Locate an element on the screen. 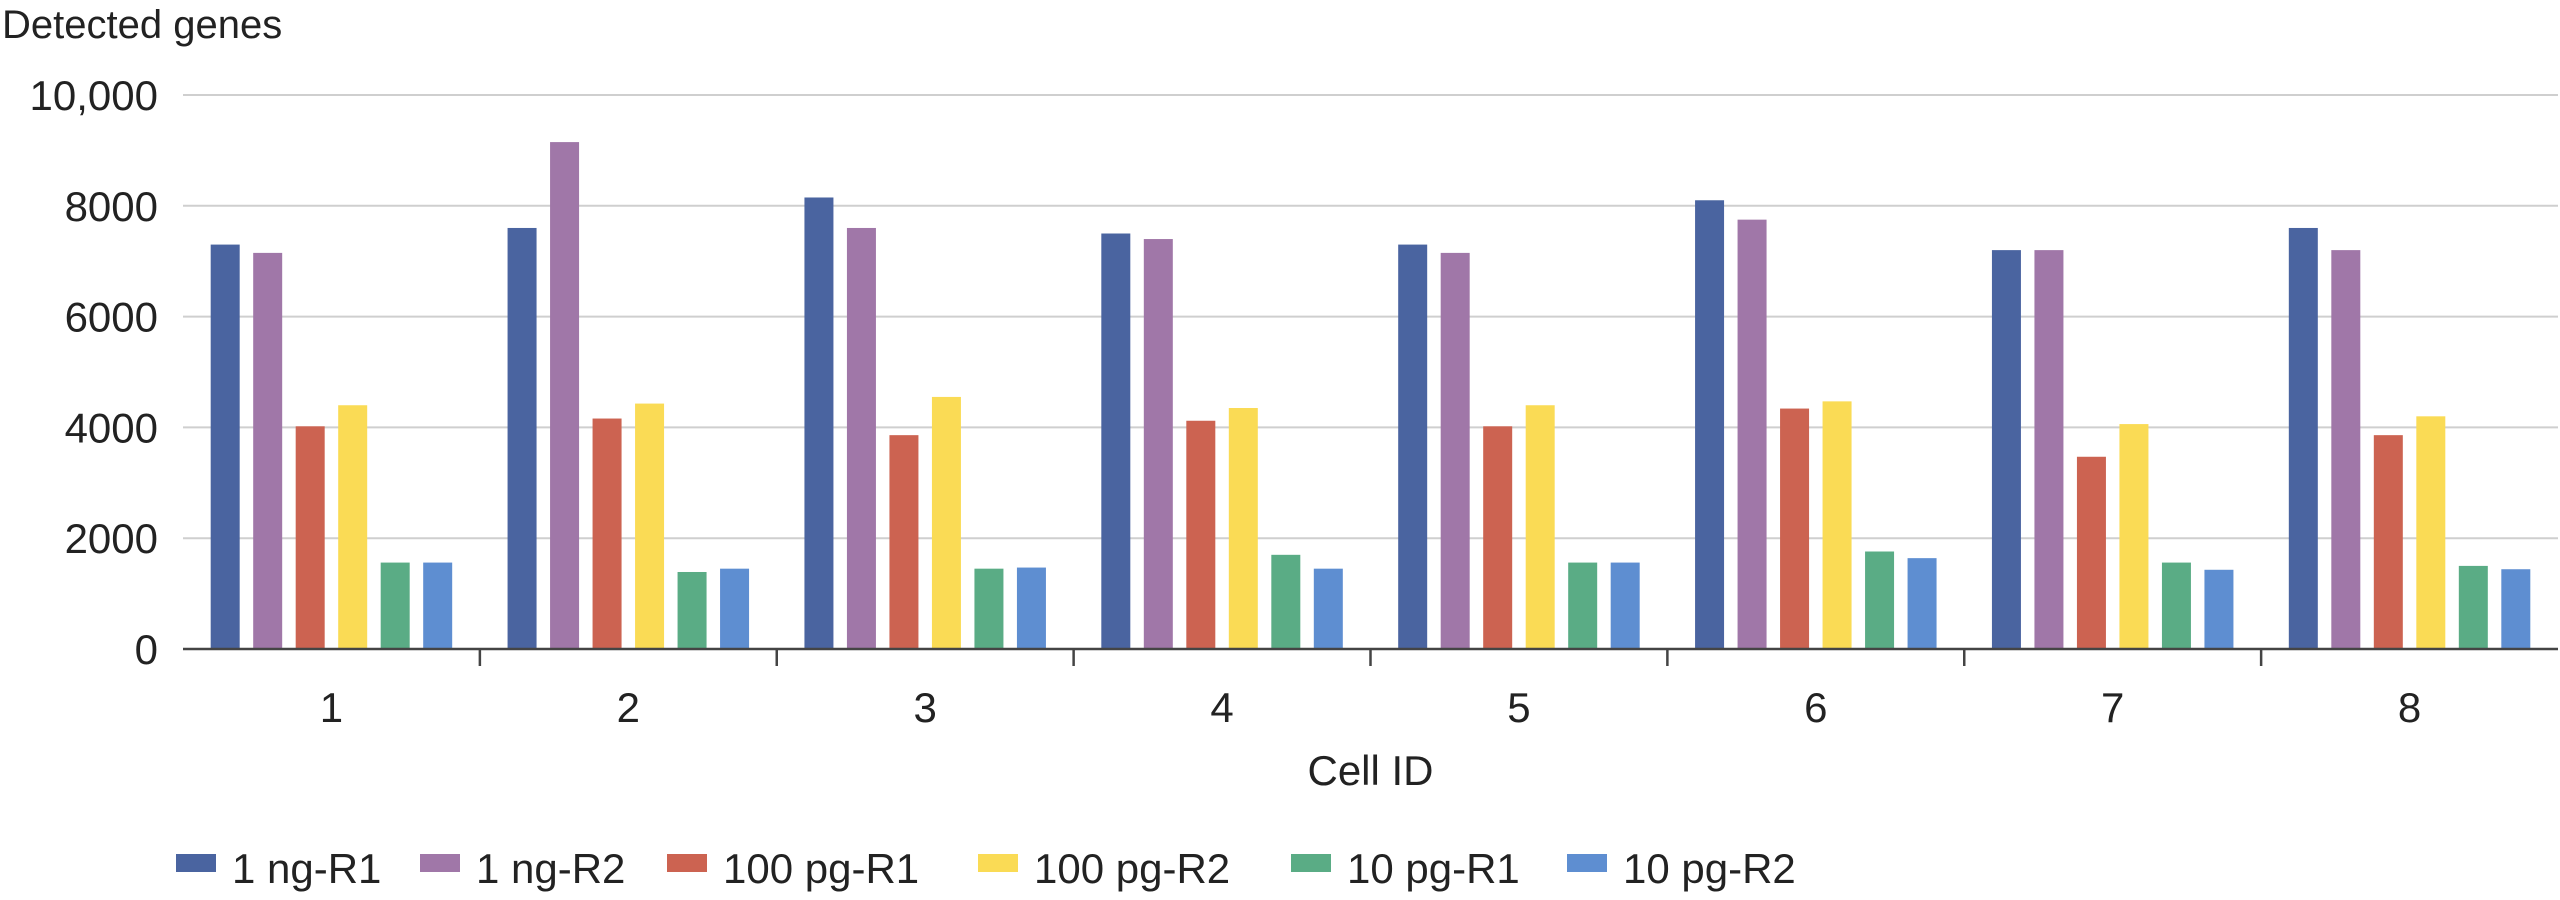 The height and width of the screenshot is (900, 2560). y-tick-label: 0 is located at coordinates (146, 649).